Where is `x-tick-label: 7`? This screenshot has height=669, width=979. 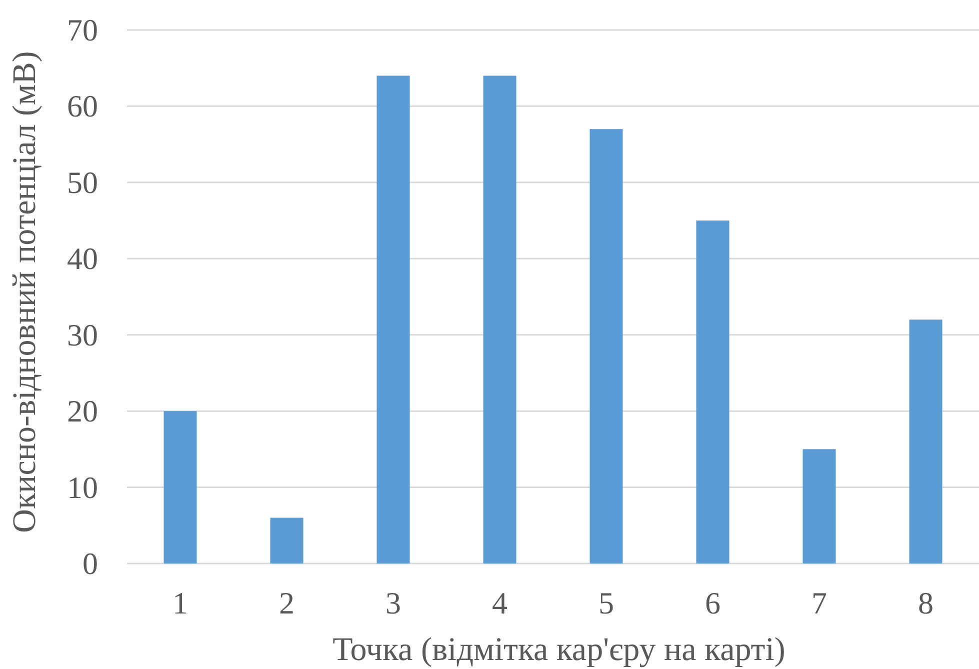
x-tick-label: 7 is located at coordinates (819, 603).